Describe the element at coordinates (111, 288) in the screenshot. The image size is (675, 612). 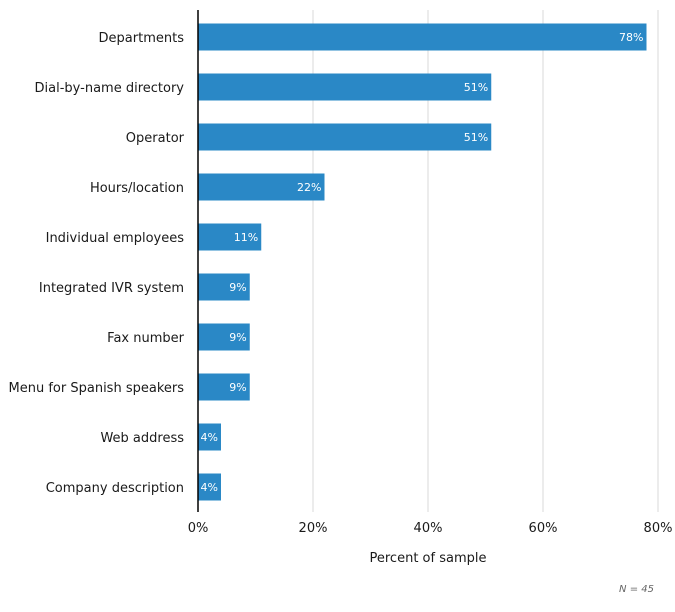
I see `category-label: Integrated IVR system` at that location.